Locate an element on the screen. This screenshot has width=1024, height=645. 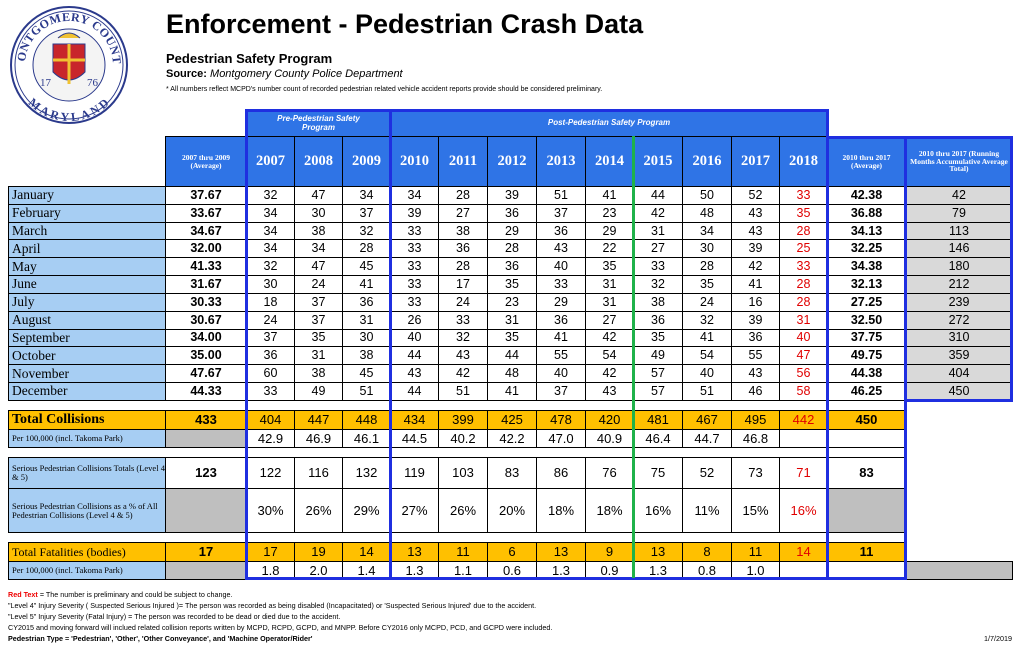
cell: 13 is located at coordinates (414, 552).